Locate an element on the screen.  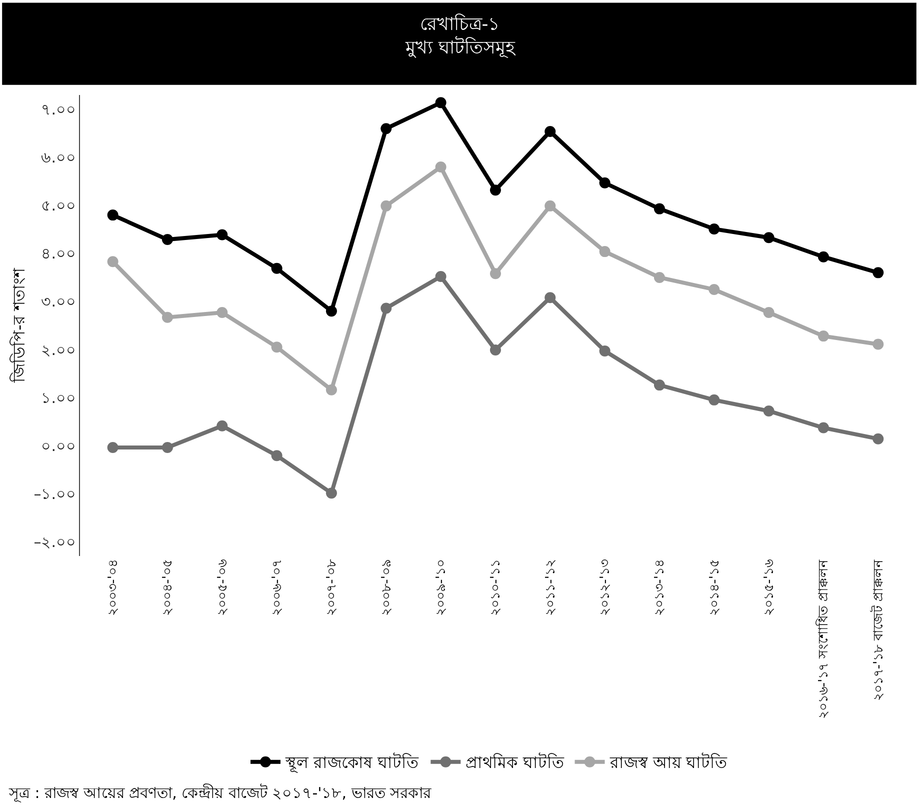
text: সূত্র : রাজস্ব আয়ের প্রবণতা, কেন্দ্রীয় বাজেট ২০১৭-'১৮, ভারত সরকার is located at coordinates (220, 793).